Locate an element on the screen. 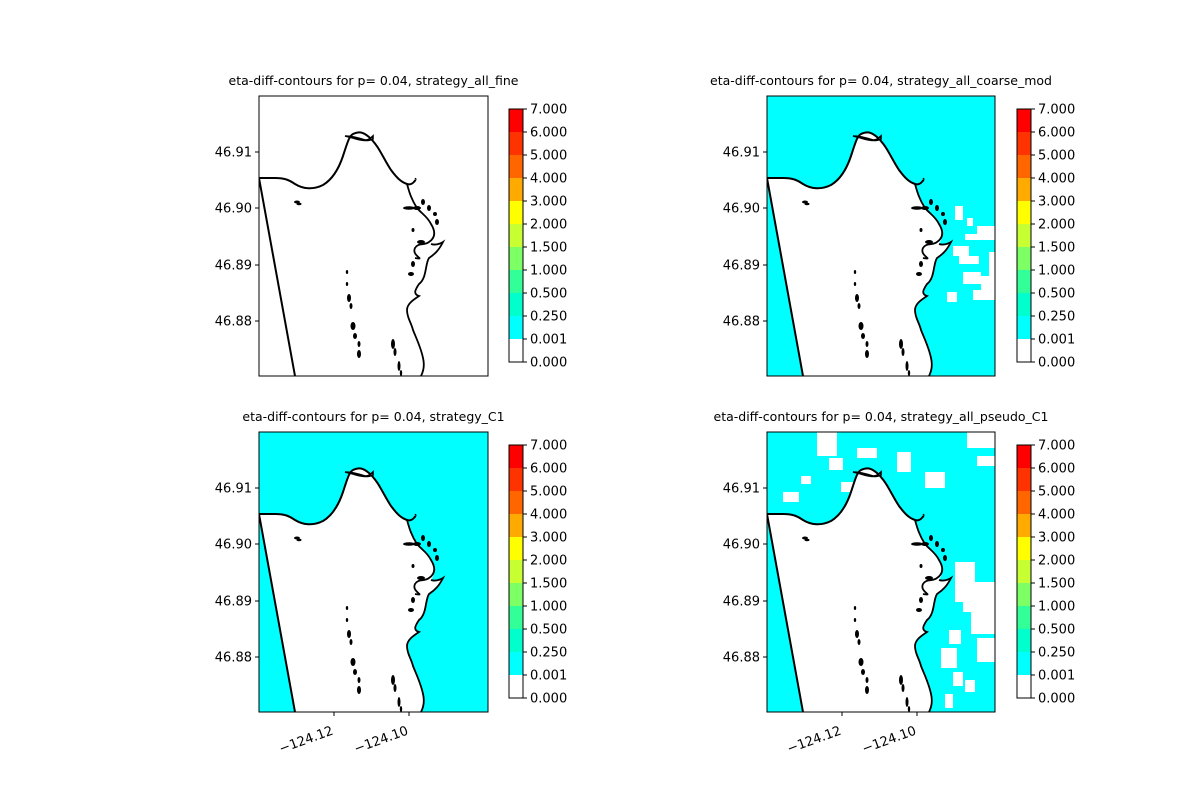  bay-fill is located at coordinates (881, 236).